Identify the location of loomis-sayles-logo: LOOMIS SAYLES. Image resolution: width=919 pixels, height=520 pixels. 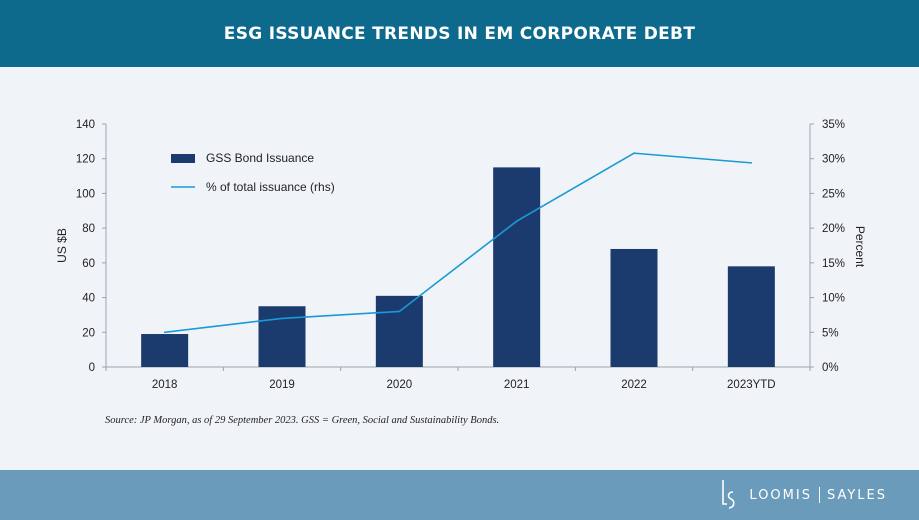
(802, 495).